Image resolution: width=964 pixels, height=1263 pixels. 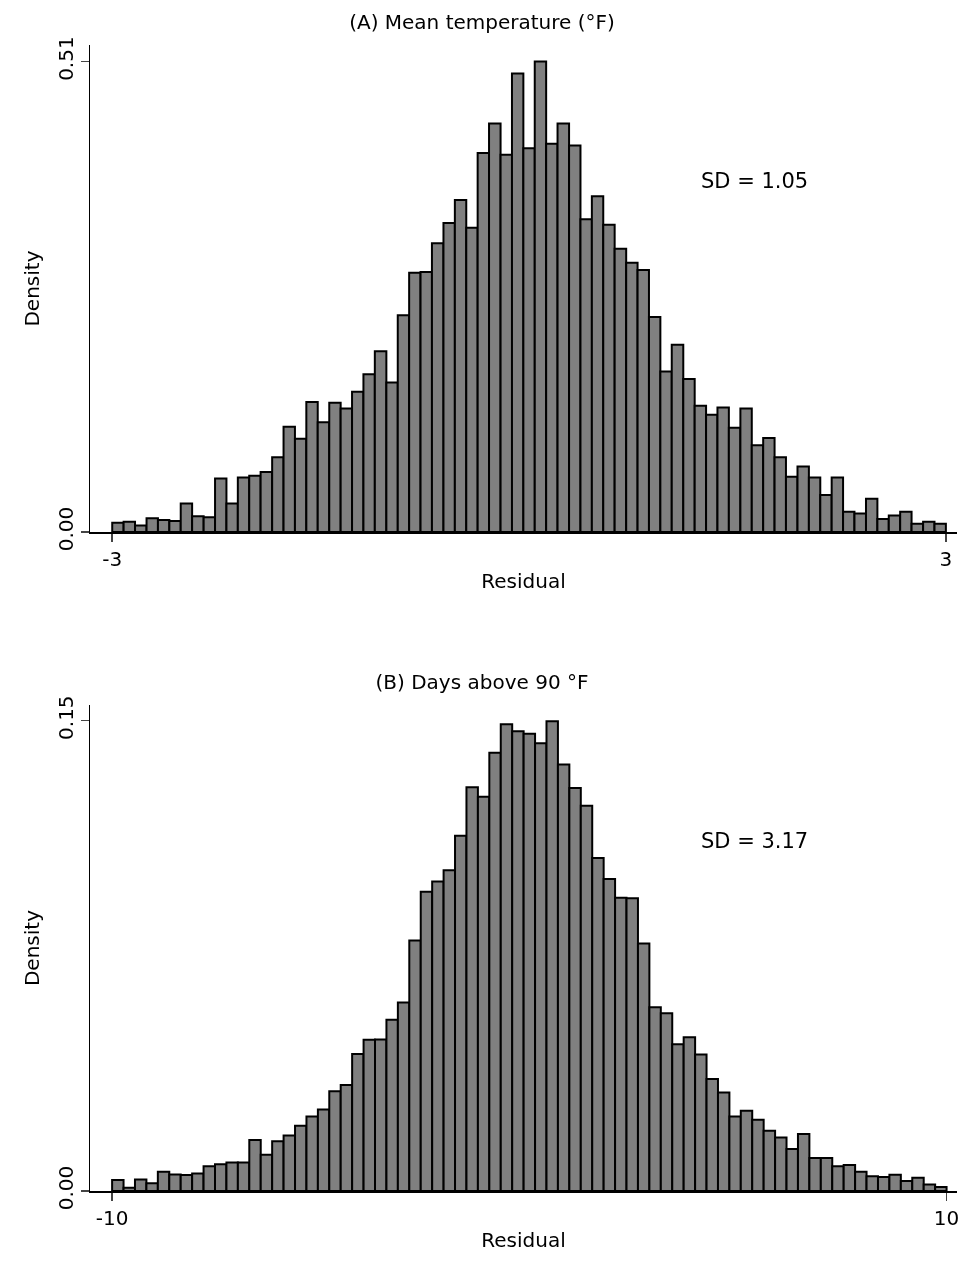 What do you see at coordinates (946, 1217) in the screenshot?
I see `x-tick-label: 10` at bounding box center [946, 1217].